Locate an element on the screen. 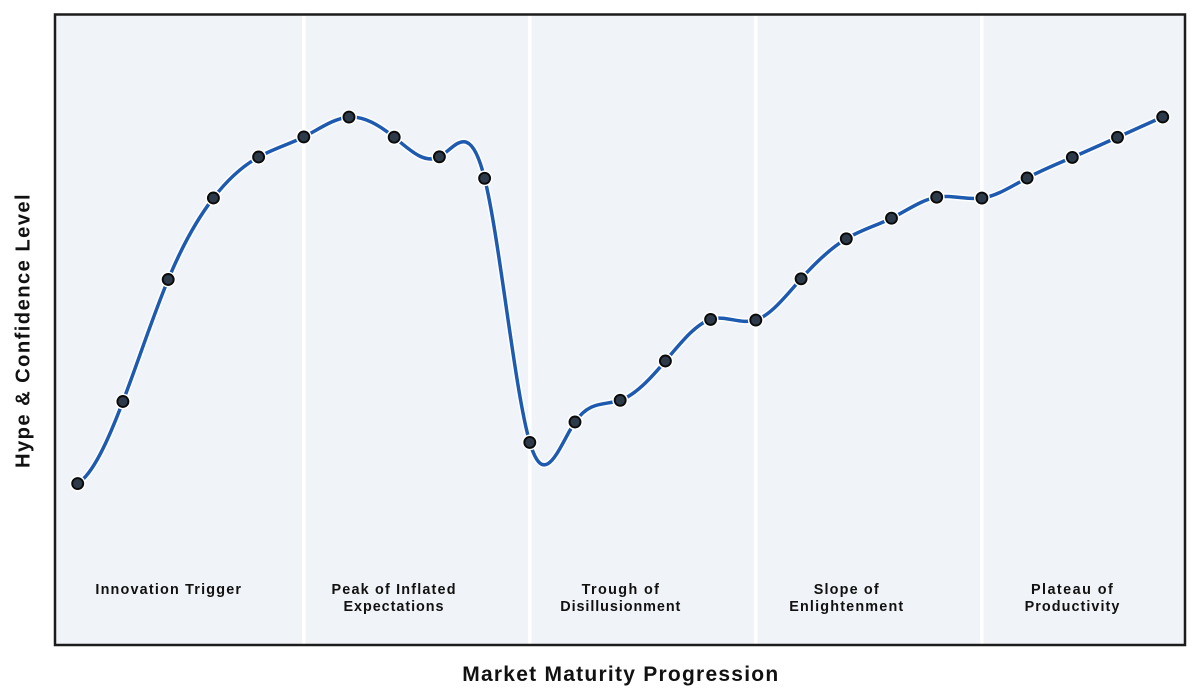 The height and width of the screenshot is (700, 1200). svg-text: Expectations is located at coordinates (393, 607).